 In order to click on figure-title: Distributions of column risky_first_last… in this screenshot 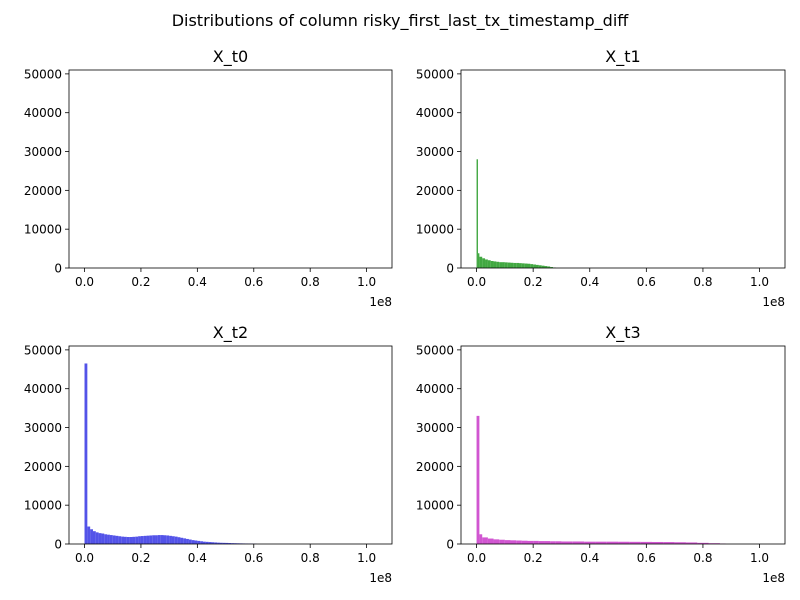, I will do `click(401, 21)`.